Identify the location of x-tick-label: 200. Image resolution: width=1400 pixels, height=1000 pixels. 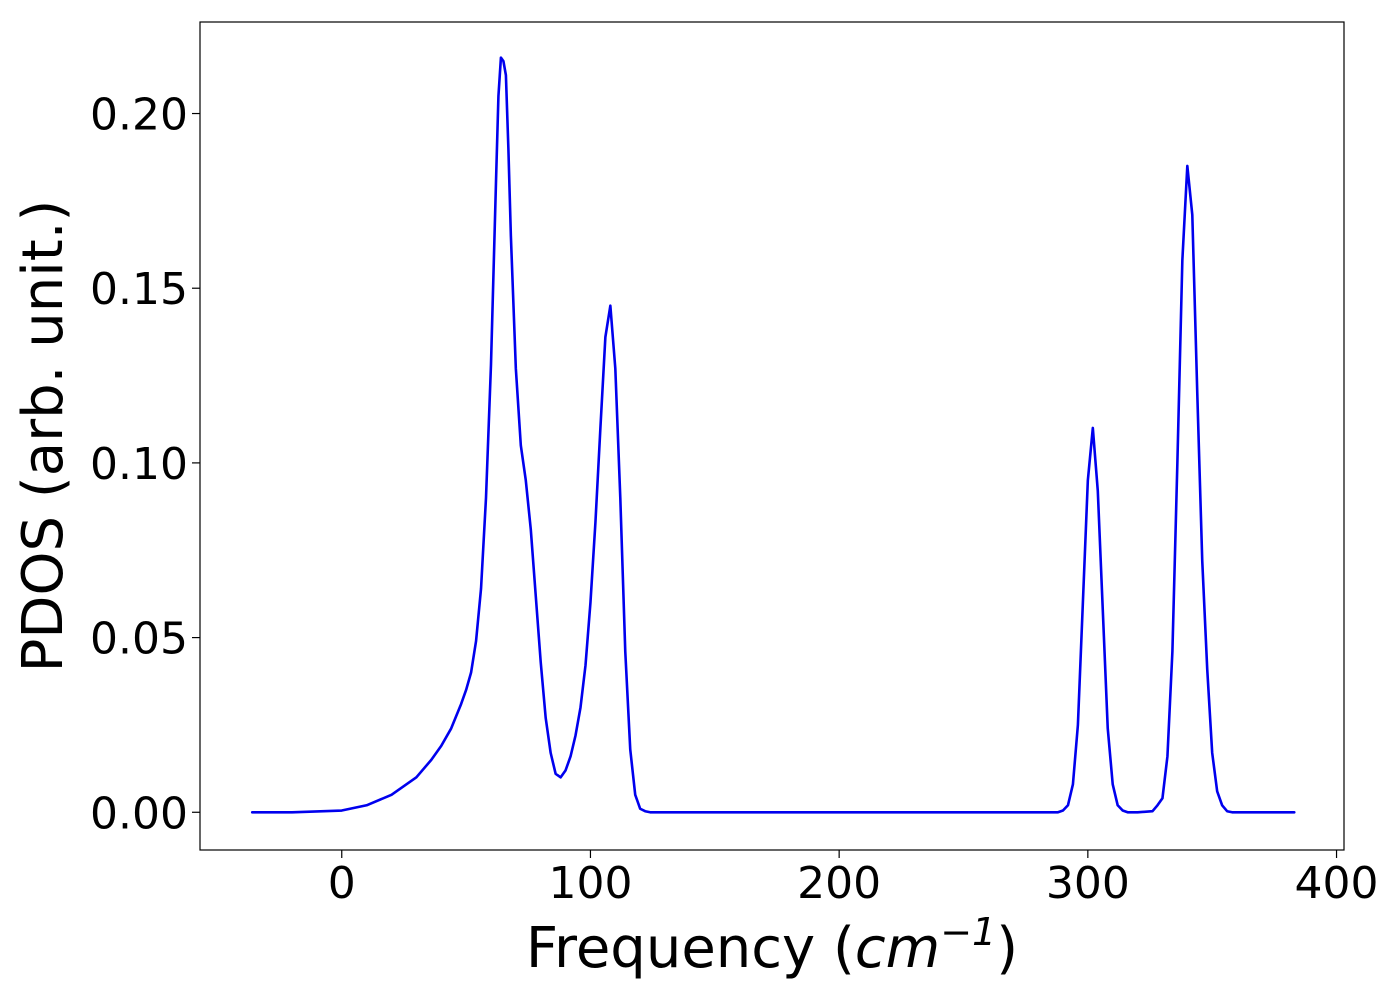
(839, 883).